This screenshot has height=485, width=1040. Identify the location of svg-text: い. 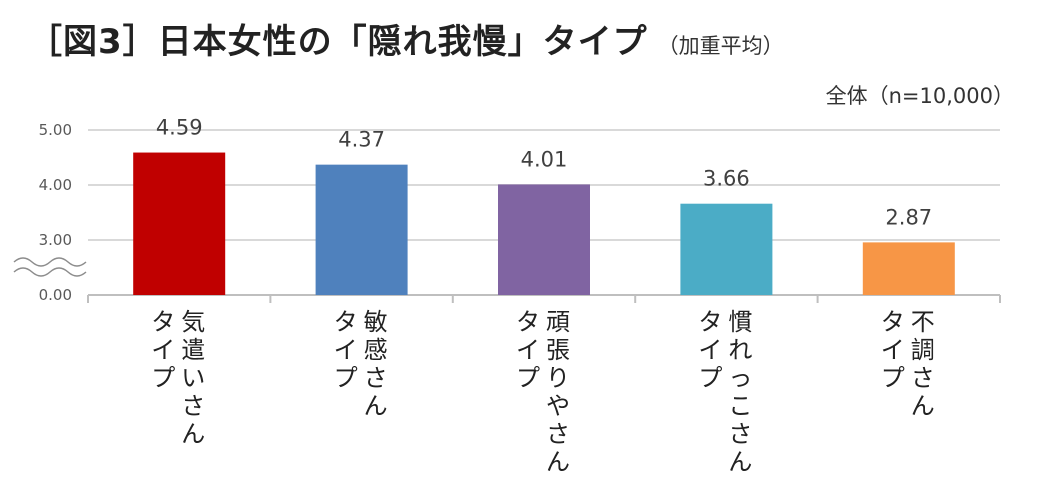
(193, 378).